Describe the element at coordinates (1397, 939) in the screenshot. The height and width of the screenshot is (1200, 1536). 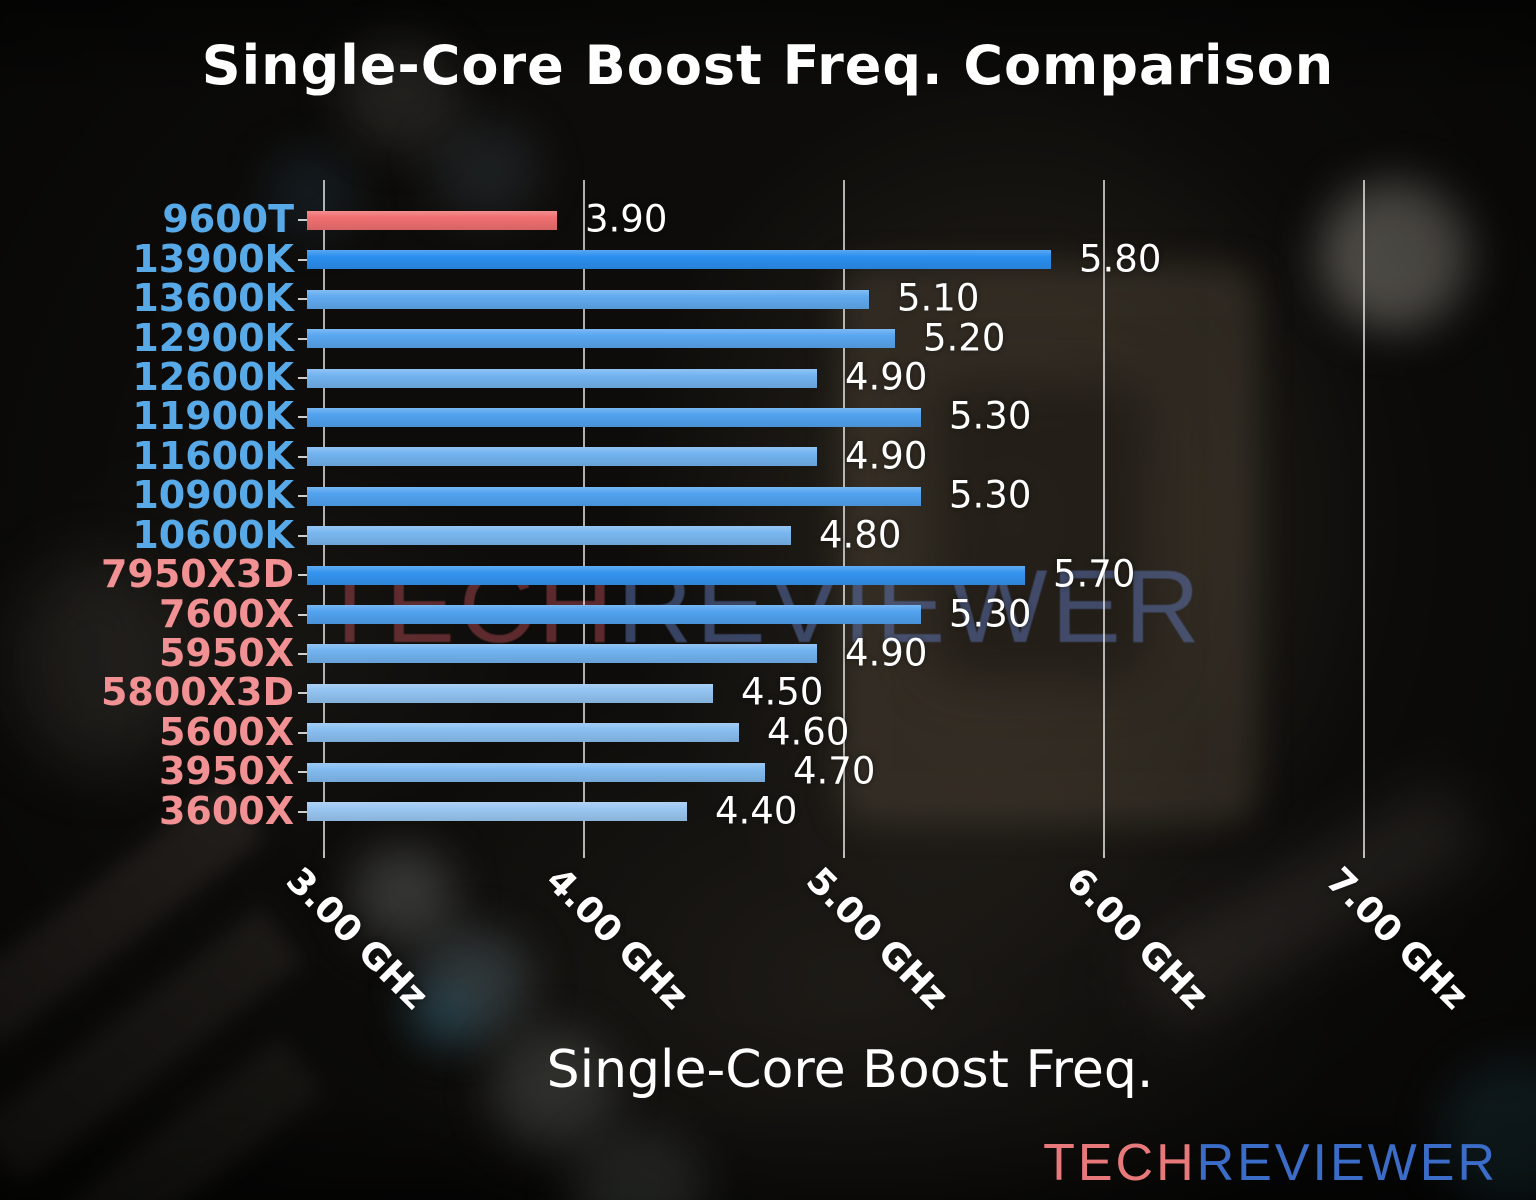
I see `x-axis-tick-label: 7.00 GHz` at that location.